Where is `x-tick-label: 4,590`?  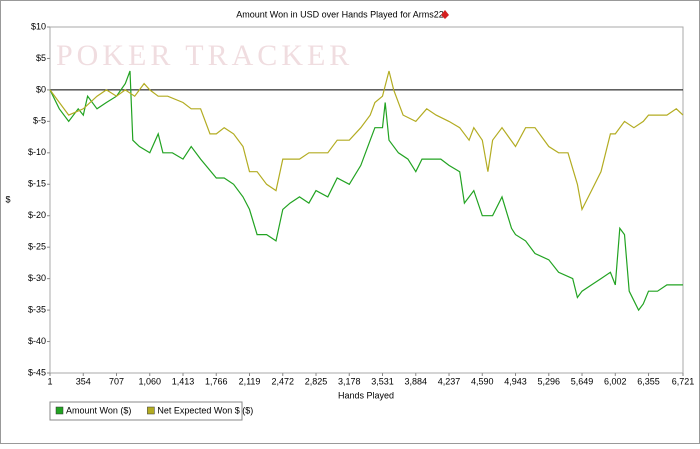
x-tick-label: 4,590 is located at coordinates (482, 381).